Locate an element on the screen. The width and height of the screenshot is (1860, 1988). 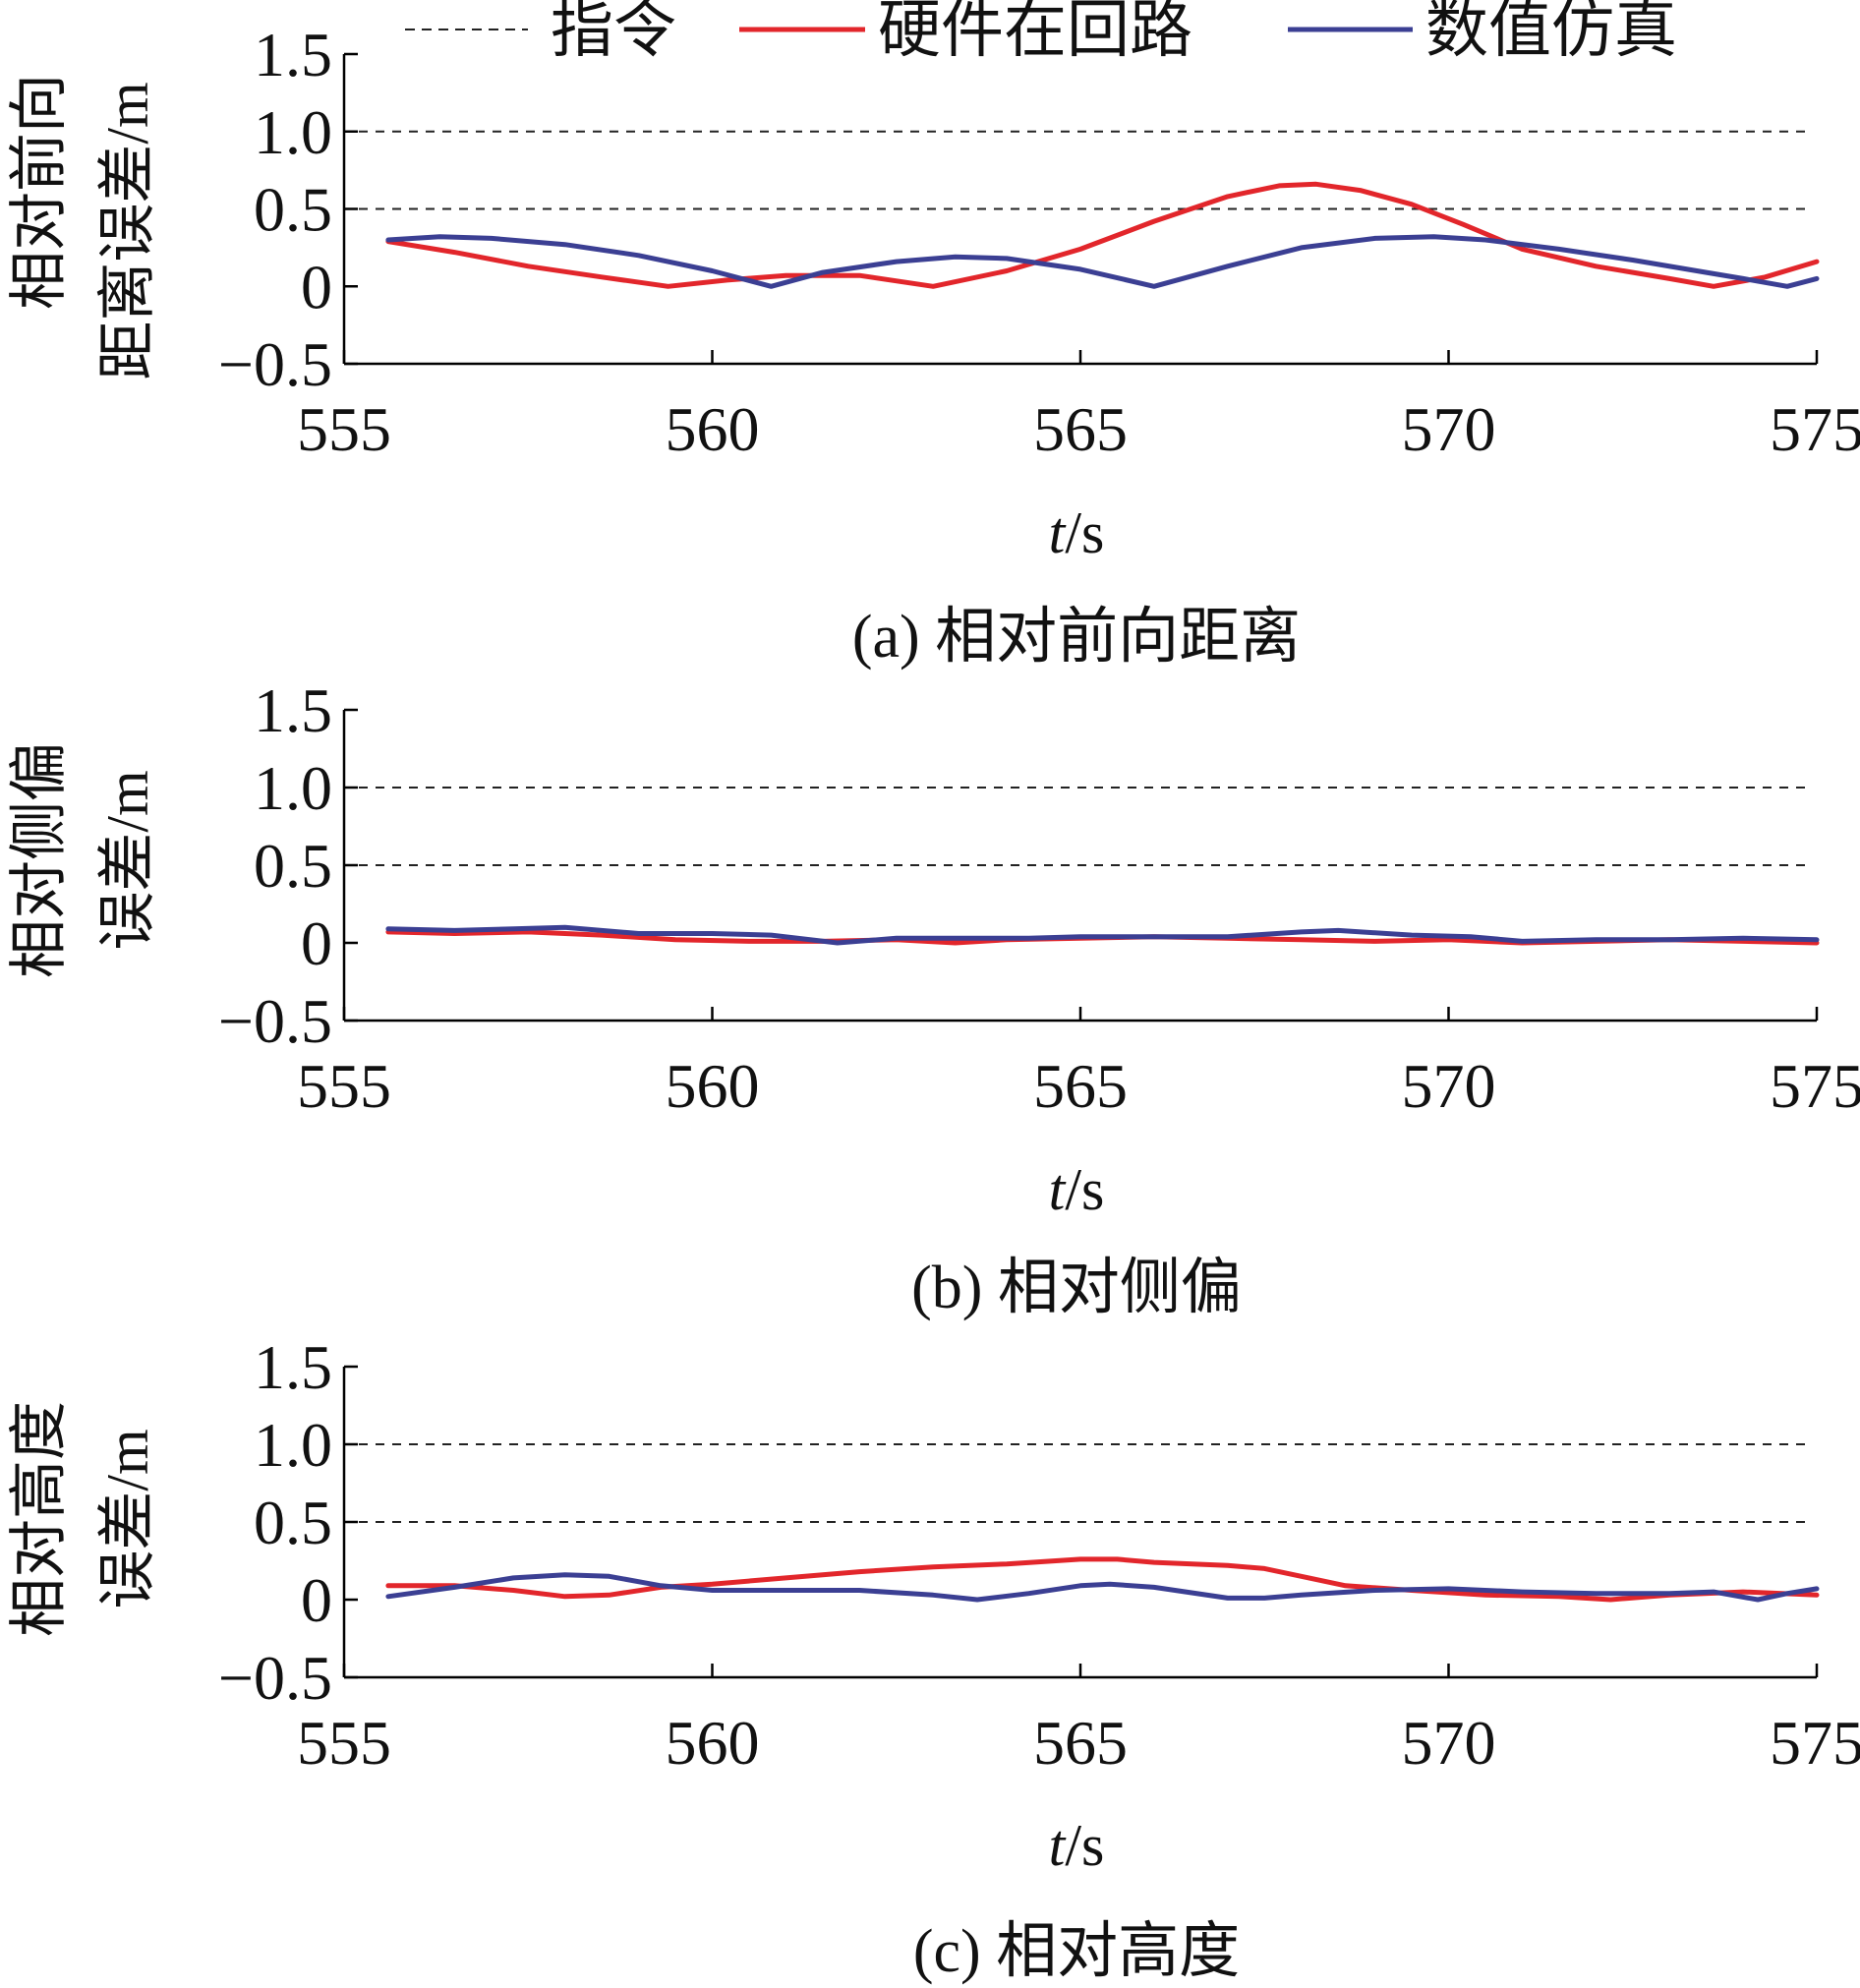
panel-a-series-hil is located at coordinates (1102, 235).